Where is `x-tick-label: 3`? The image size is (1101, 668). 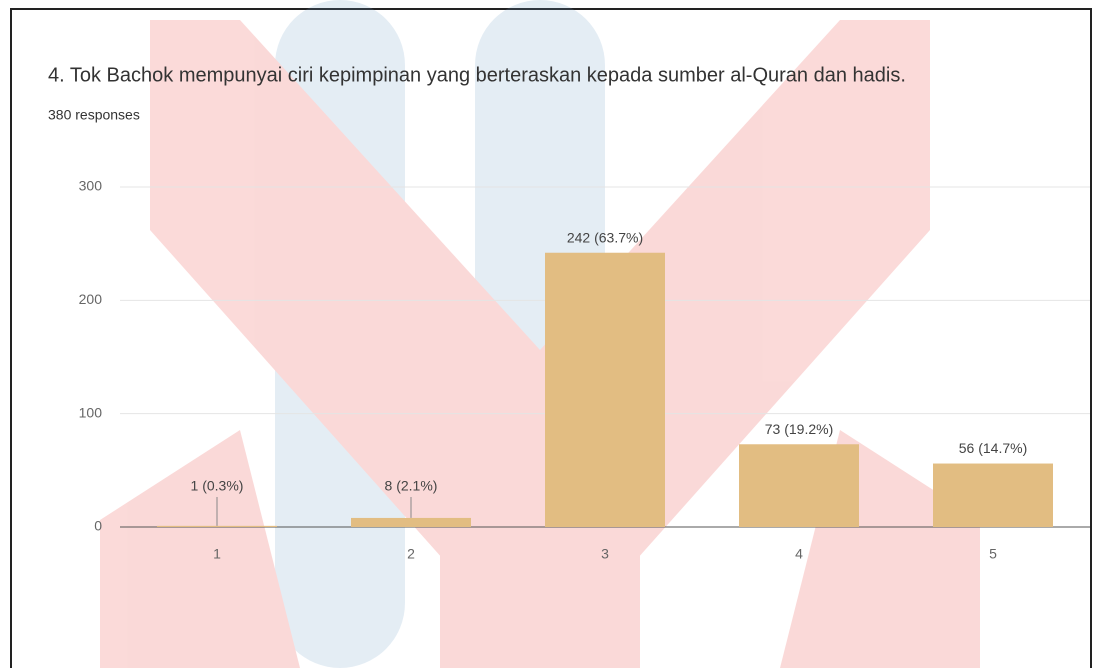 x-tick-label: 3 is located at coordinates (605, 554).